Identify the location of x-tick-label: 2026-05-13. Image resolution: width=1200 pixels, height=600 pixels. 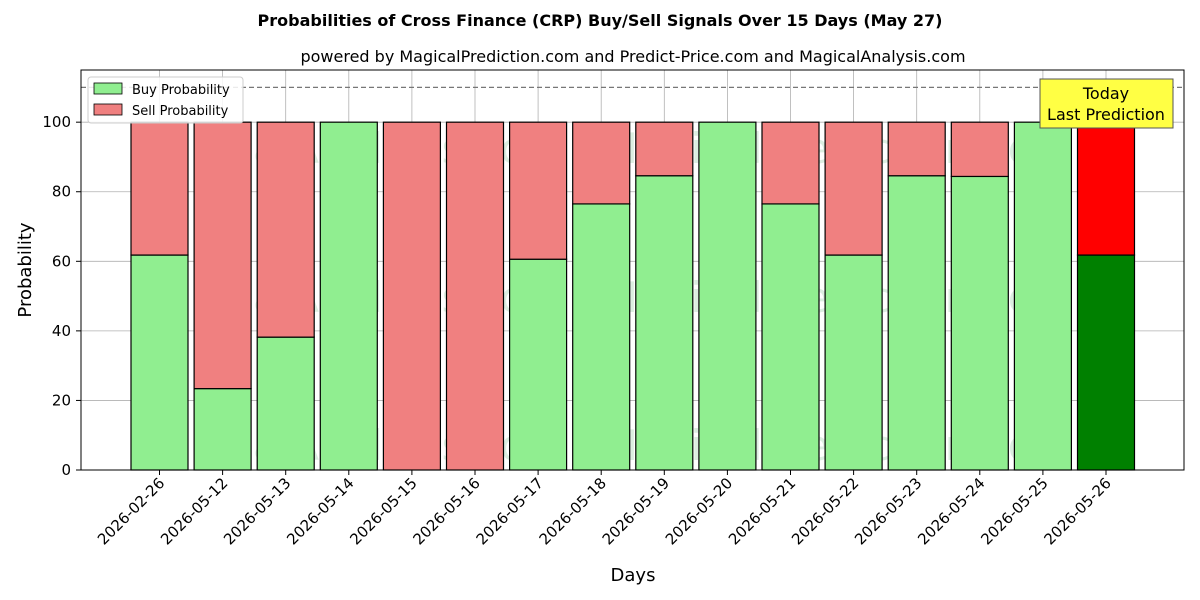
(257, 511).